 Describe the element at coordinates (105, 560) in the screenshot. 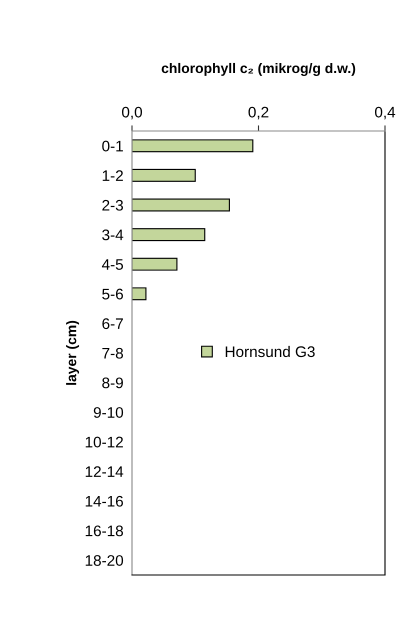

I see `y-tick-label: 18-20` at that location.